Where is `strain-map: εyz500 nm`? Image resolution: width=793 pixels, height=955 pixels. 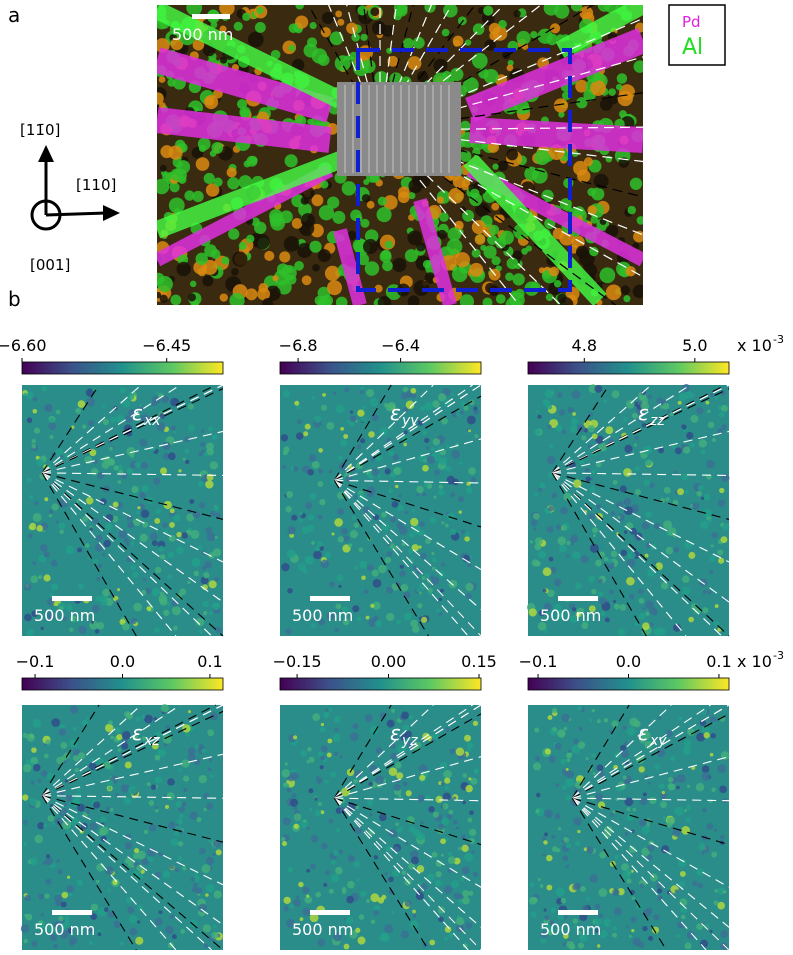 strain-map: εyz500 nm is located at coordinates (380, 827).